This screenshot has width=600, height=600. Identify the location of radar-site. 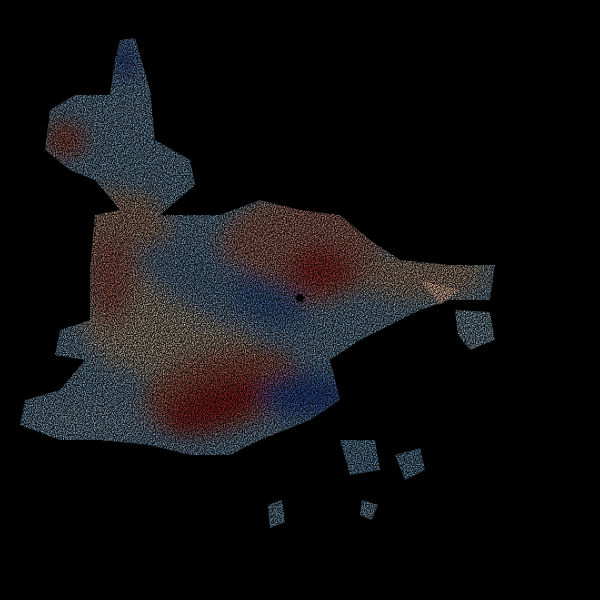
(300, 298).